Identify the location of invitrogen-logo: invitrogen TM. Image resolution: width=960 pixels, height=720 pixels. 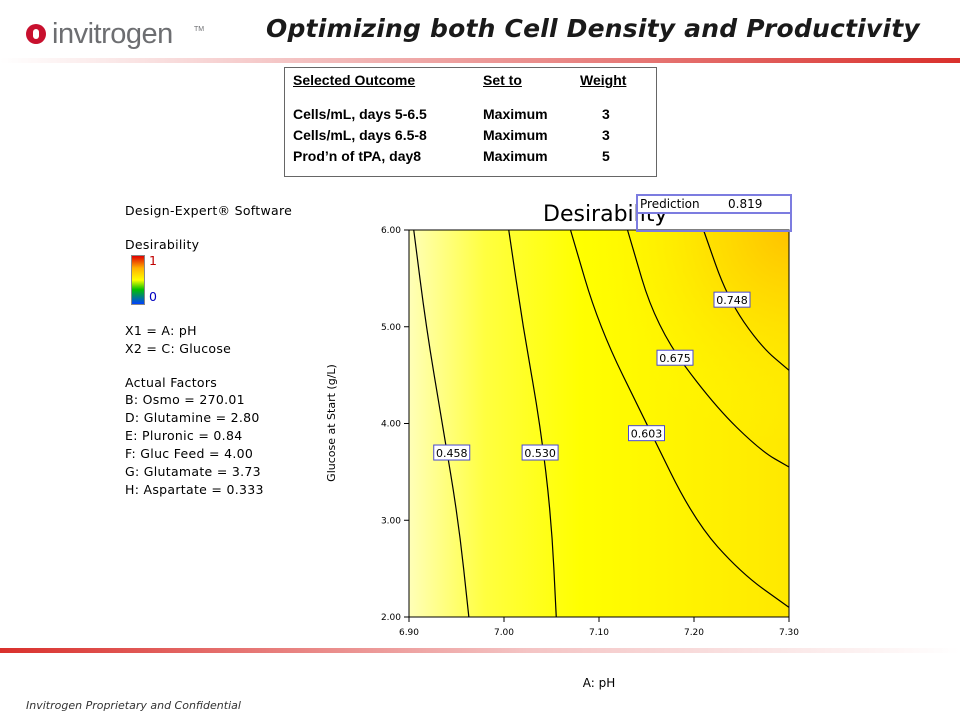
(116, 35).